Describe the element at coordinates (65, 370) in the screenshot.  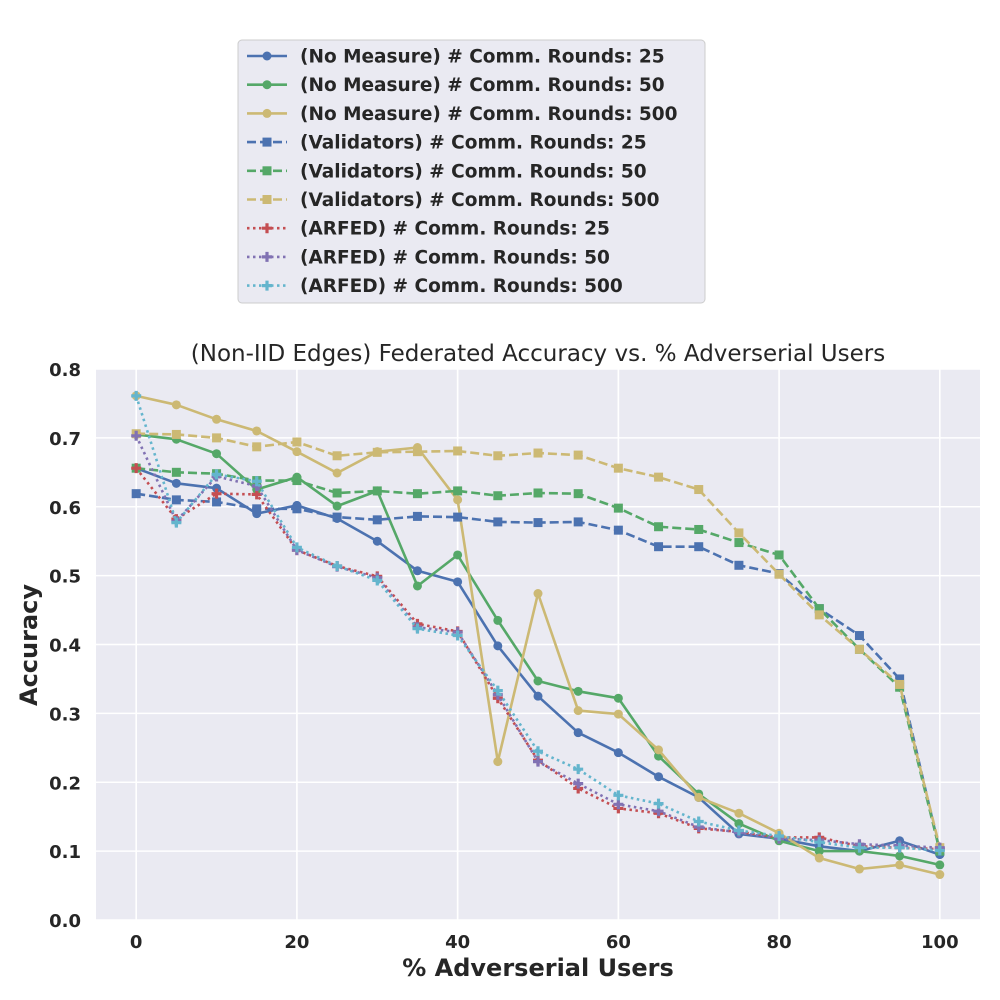
I see `y-tick-label: 0.8` at that location.